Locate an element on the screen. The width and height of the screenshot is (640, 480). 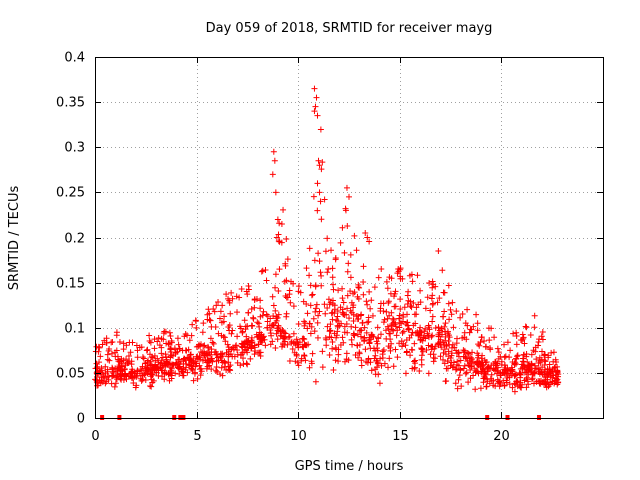
y-tick-label: 0.35 is located at coordinates (70, 103).